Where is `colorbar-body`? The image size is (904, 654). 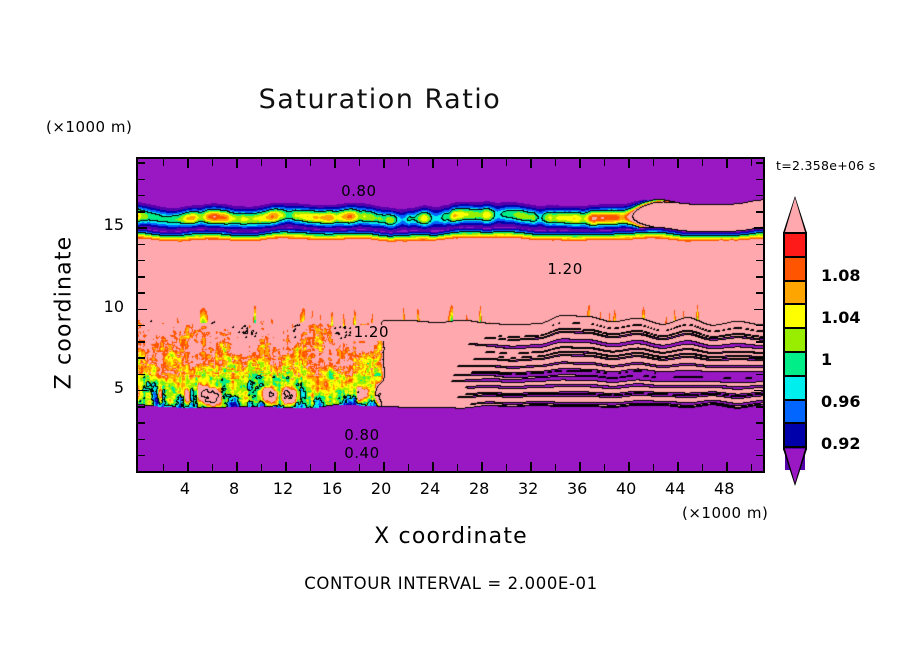 colorbar-body is located at coordinates (795, 351).